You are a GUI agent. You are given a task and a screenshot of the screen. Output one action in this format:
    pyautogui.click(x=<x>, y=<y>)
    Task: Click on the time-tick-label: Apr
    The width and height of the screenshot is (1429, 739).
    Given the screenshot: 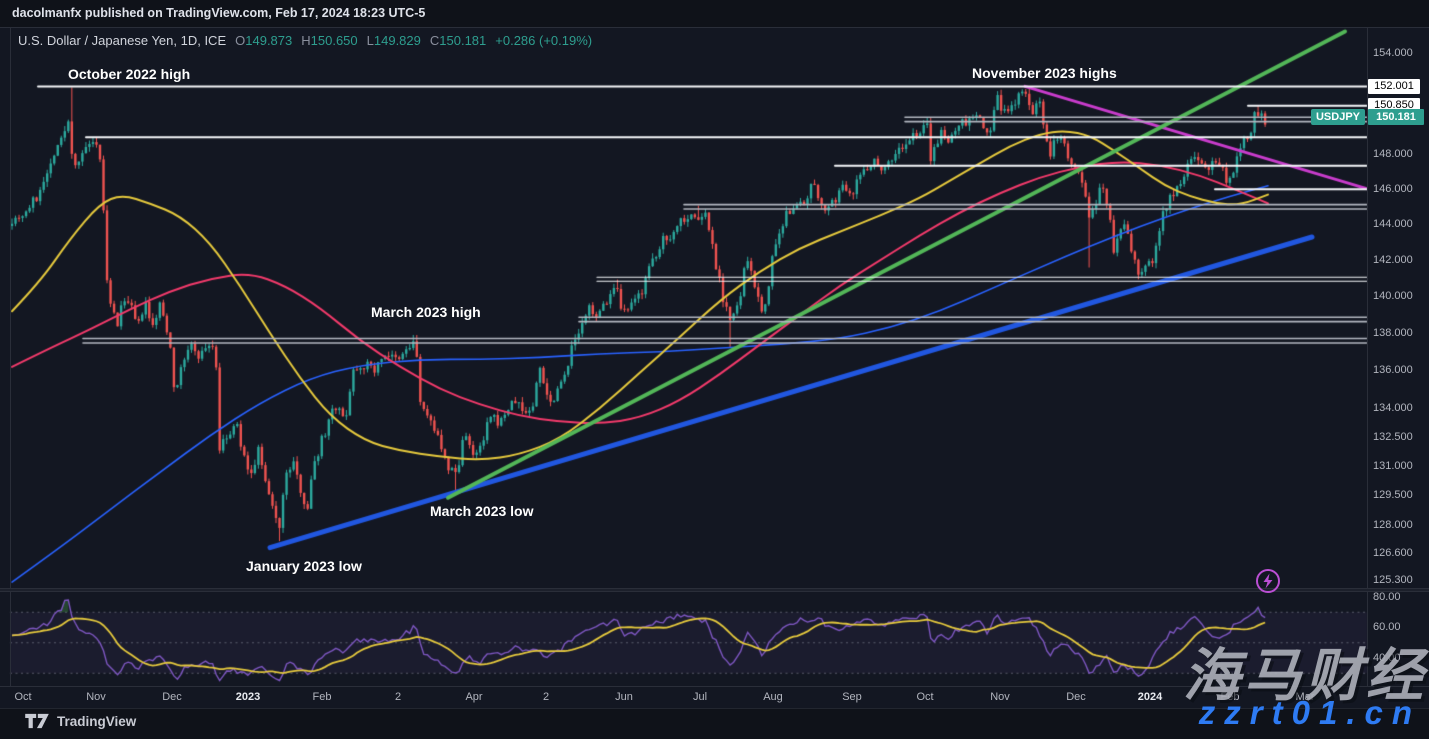 What is the action you would take?
    pyautogui.click(x=474, y=697)
    